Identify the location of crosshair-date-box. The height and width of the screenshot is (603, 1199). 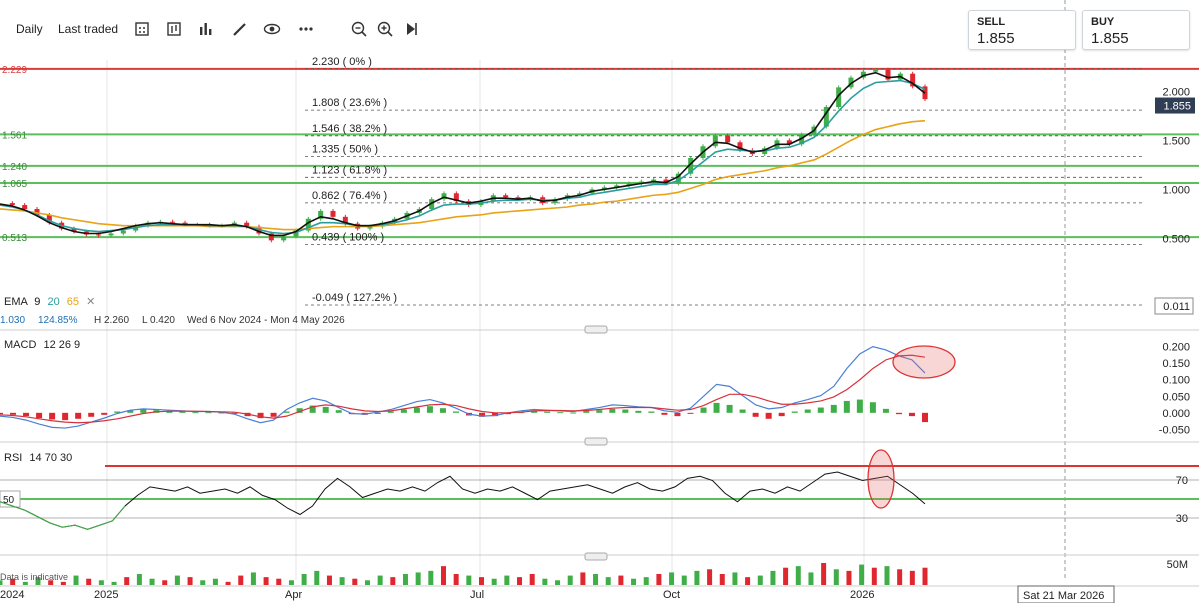
(1066, 594).